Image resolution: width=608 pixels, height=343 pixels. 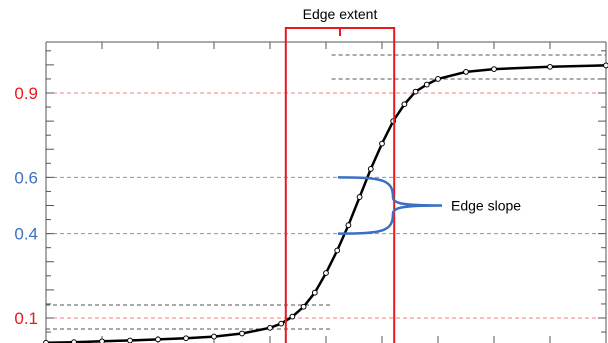 What do you see at coordinates (26, 206) in the screenshot?
I see `y-tick-labels: 0.1 0.4 0.6 0.9` at bounding box center [26, 206].